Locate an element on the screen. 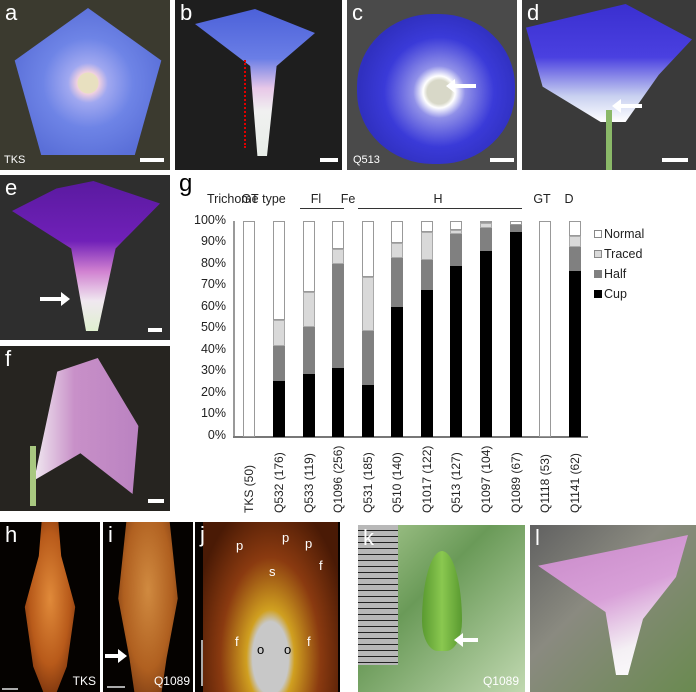  legend-label: Cup is located at coordinates (615, 294).